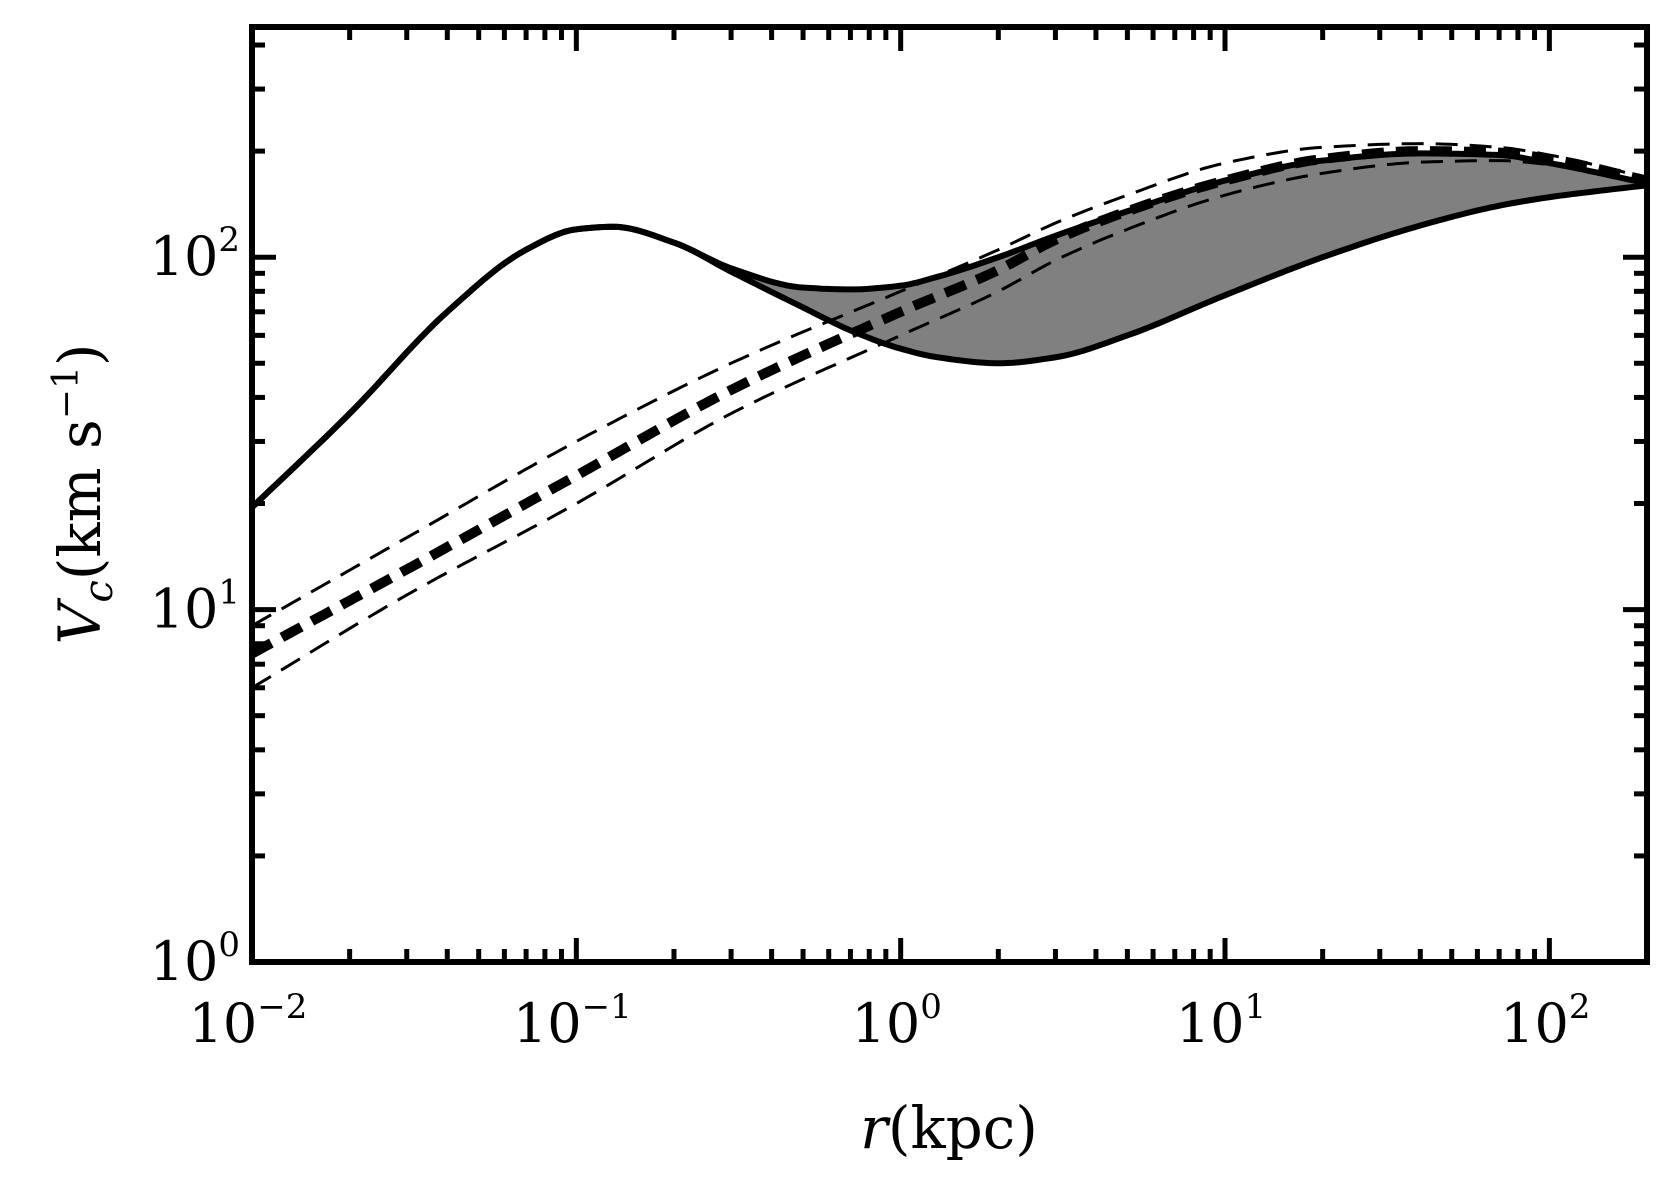 Image resolution: width=1678 pixels, height=1185 pixels. What do you see at coordinates (1545, 1021) in the screenshot?
I see `x-tick-label: 10²` at bounding box center [1545, 1021].